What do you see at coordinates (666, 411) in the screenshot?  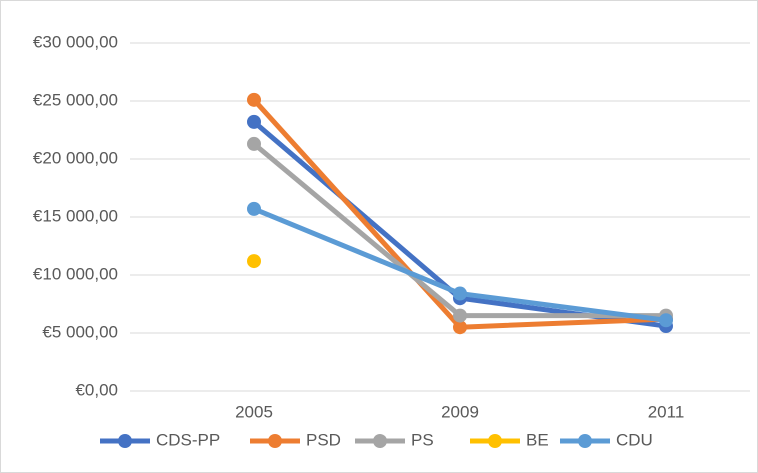 I see `x-tick-label: 2011` at bounding box center [666, 411].